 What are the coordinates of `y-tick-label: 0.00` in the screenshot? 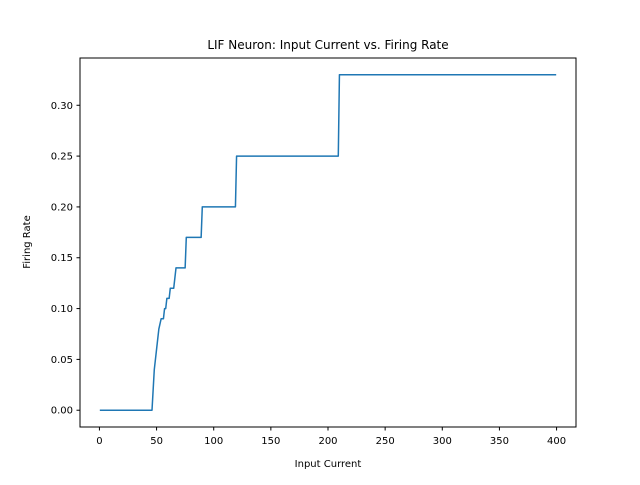 It's located at (62, 411).